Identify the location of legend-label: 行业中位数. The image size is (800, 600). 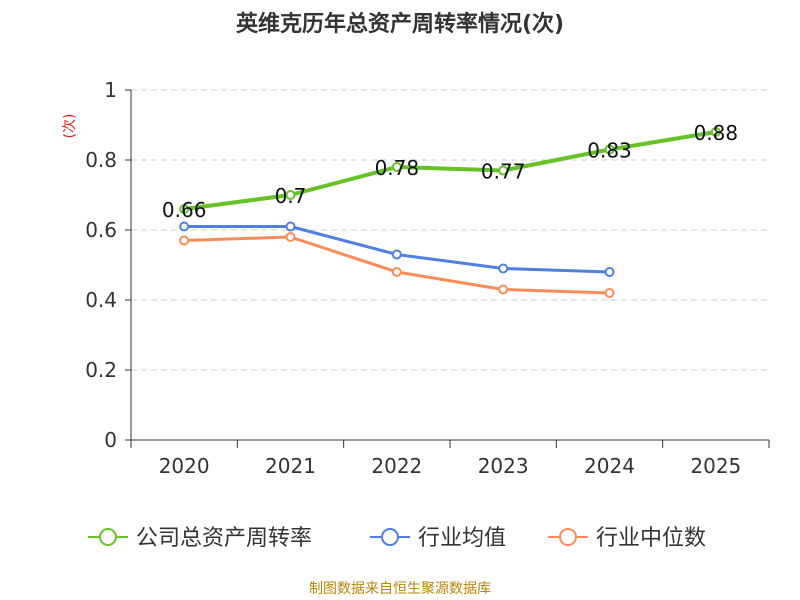
(651, 538).